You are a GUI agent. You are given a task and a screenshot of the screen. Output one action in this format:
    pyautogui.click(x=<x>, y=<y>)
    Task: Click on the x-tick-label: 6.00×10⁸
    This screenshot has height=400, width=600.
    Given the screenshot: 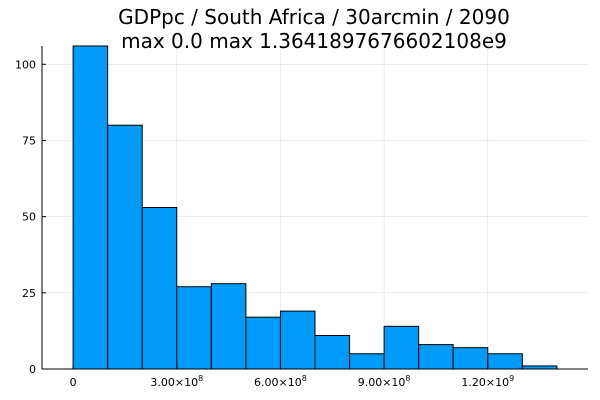 What is the action you would take?
    pyautogui.click(x=280, y=381)
    